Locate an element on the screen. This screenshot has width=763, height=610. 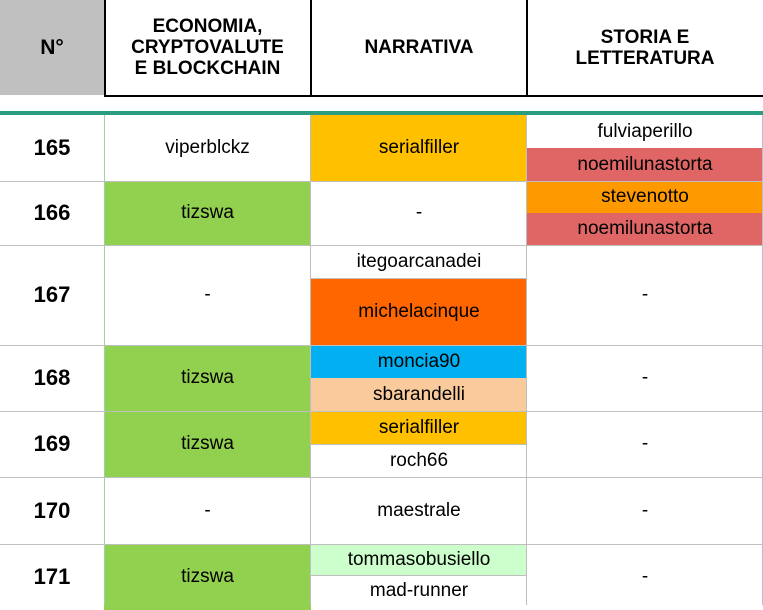
row-number: 171 is located at coordinates (52, 577).